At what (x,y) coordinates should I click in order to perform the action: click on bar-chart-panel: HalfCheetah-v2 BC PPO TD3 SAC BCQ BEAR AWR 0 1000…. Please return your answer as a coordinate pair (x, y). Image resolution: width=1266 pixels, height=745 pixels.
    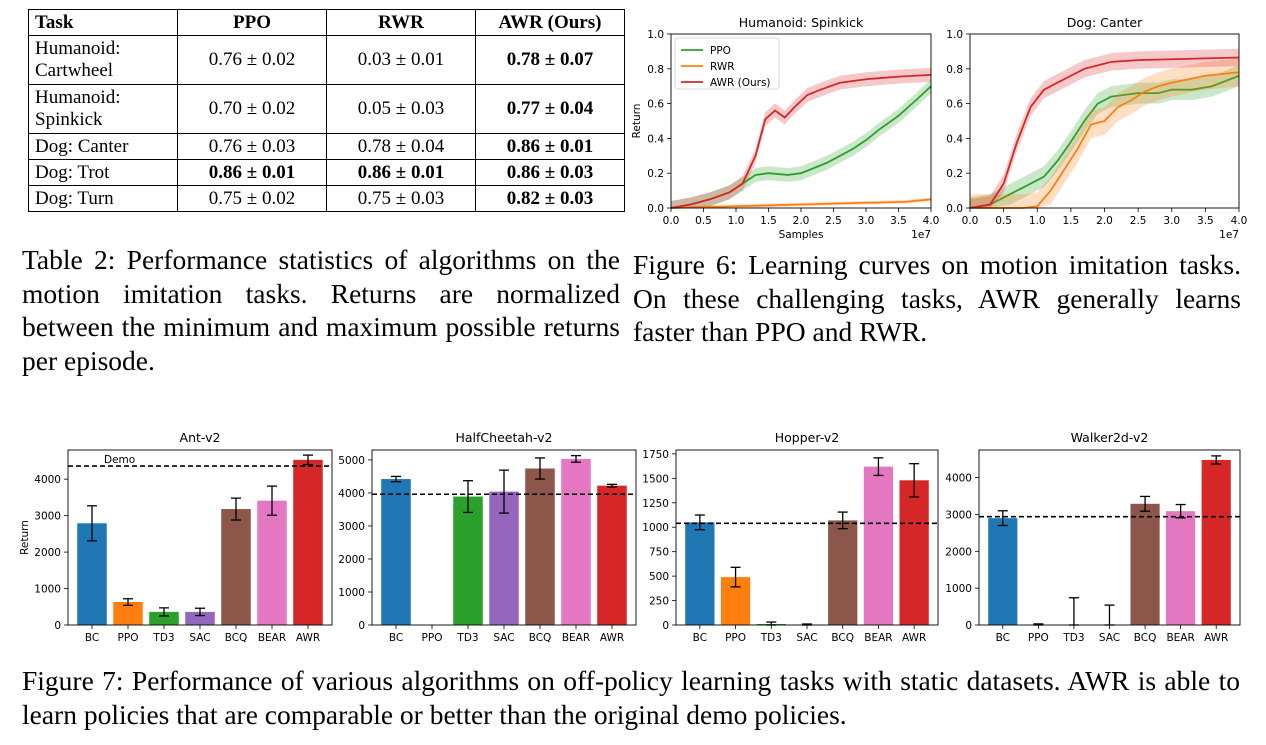
    Looking at the image, I should click on (487, 537).